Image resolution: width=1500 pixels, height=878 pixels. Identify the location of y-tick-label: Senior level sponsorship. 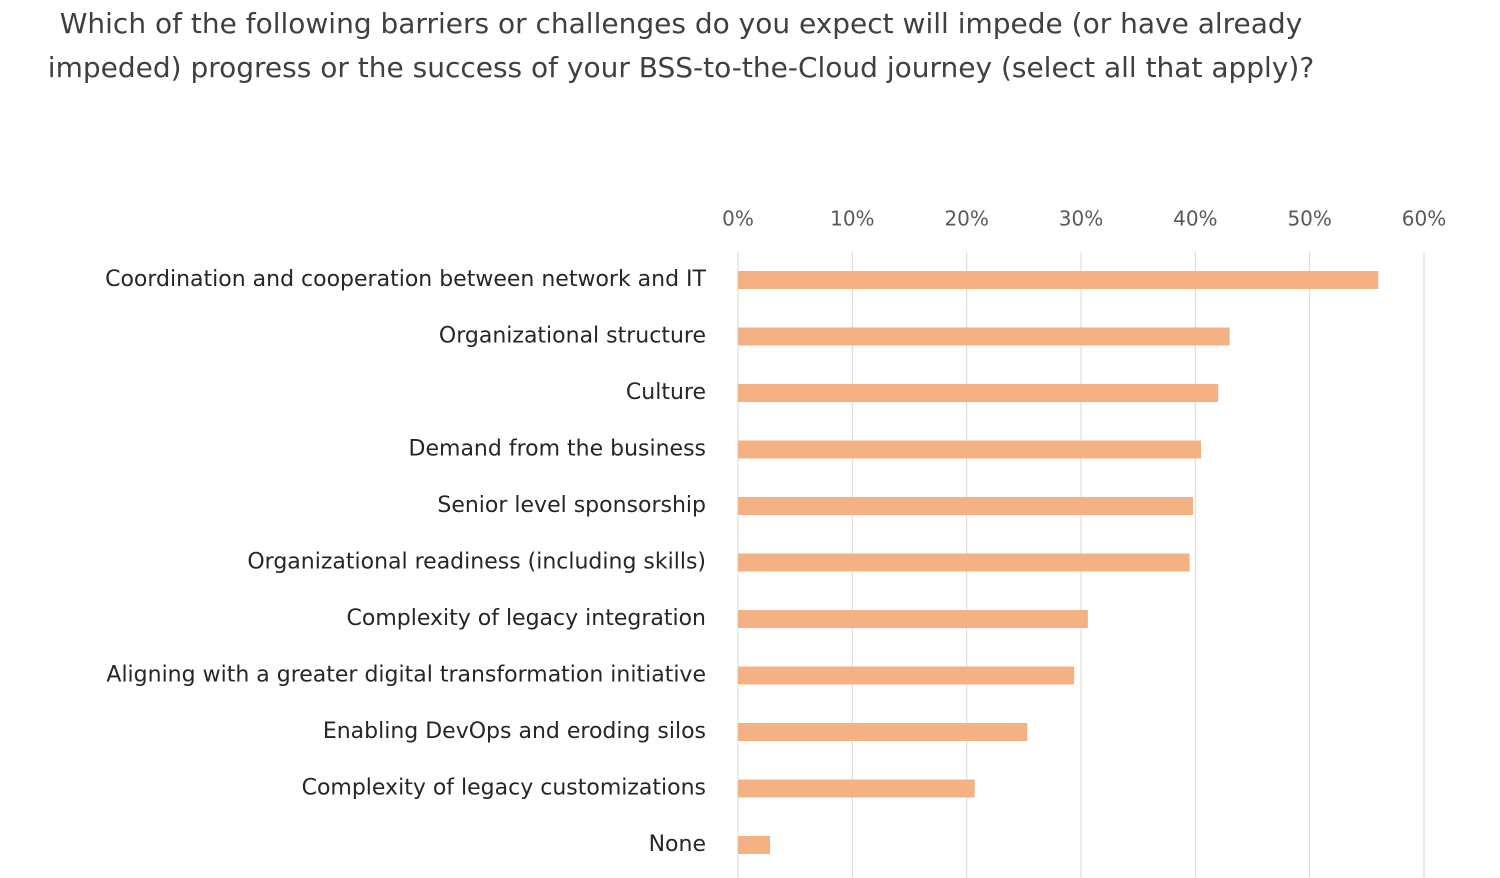
(571, 505).